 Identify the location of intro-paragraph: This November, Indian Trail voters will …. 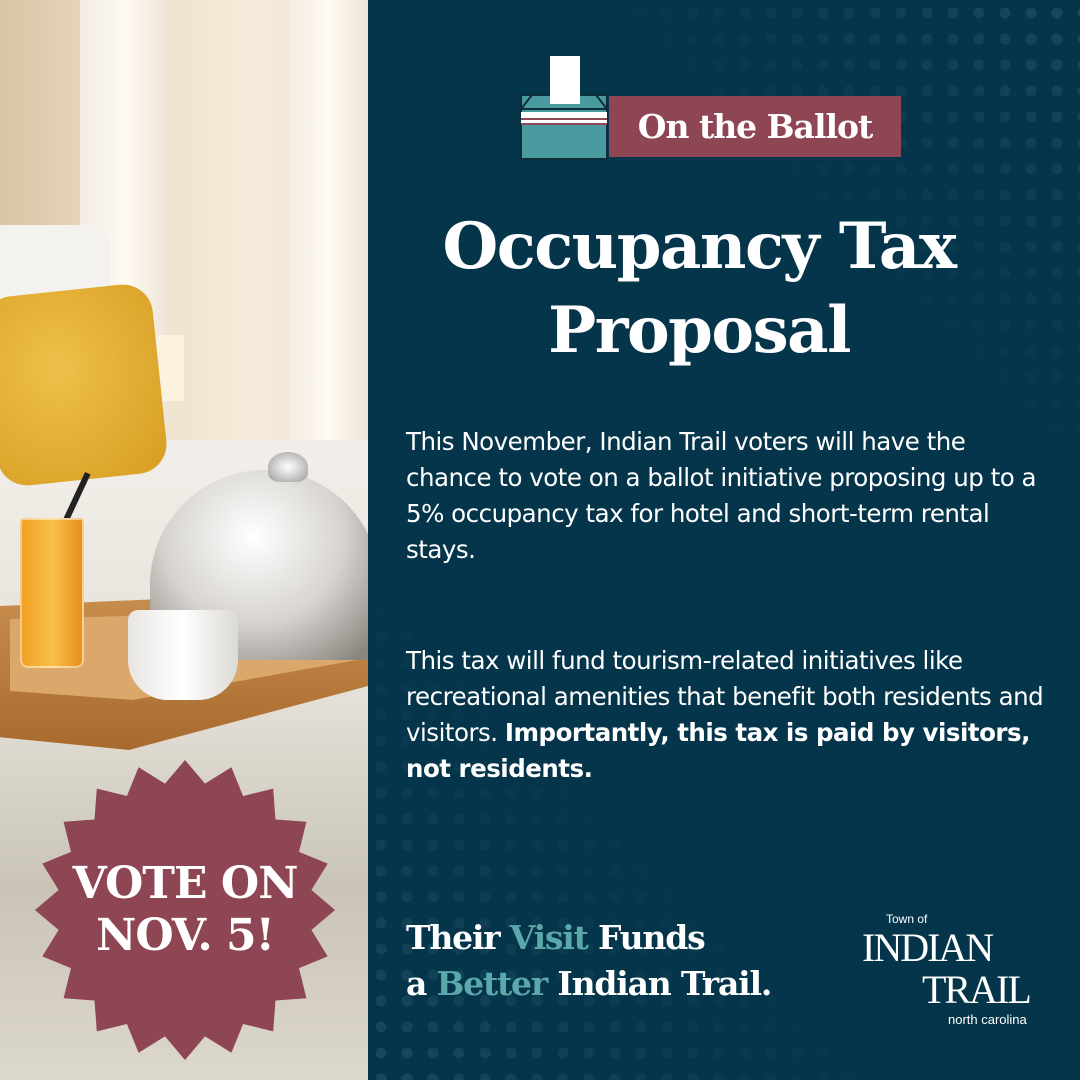
(721, 495).